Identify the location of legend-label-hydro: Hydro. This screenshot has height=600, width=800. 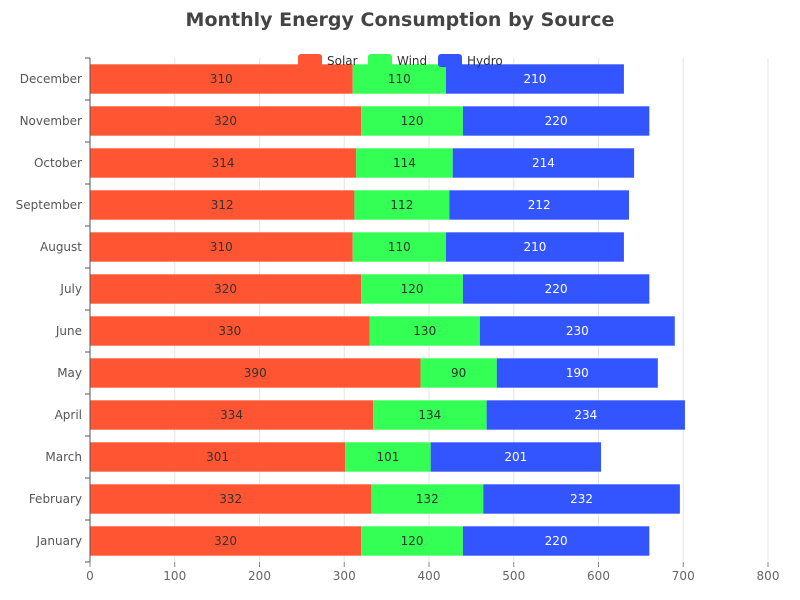
(485, 61).